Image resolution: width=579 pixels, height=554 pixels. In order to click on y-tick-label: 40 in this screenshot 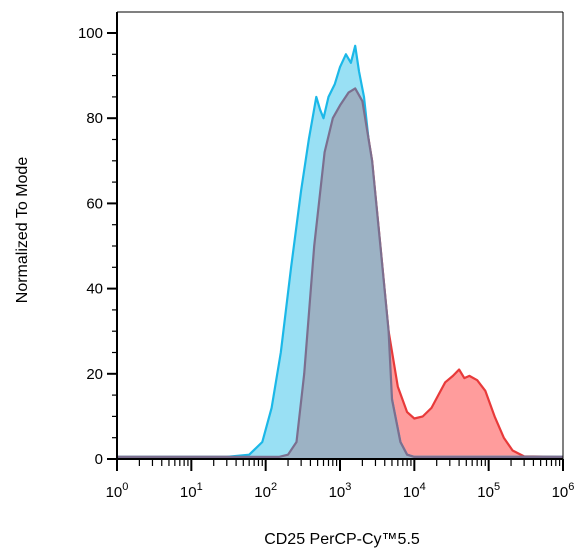, I will do `click(94, 289)`.